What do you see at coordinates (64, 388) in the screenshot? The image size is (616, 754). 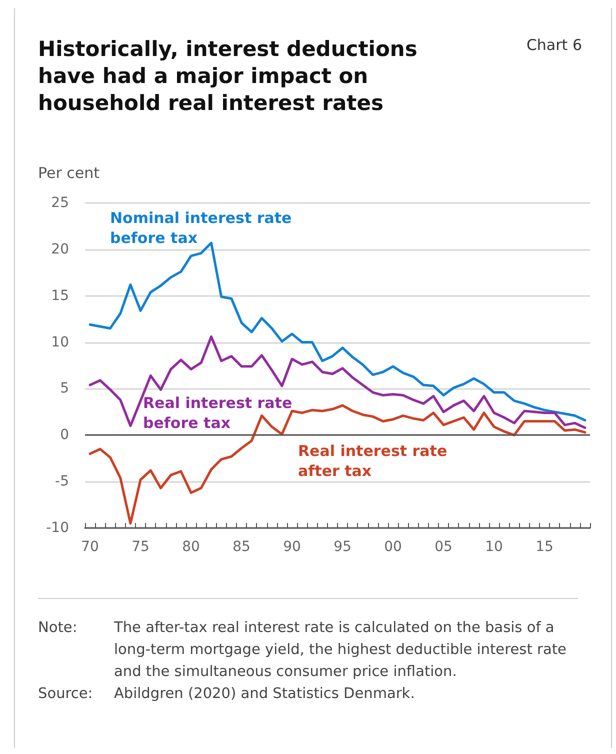 I see `y-tick-label: 5` at bounding box center [64, 388].